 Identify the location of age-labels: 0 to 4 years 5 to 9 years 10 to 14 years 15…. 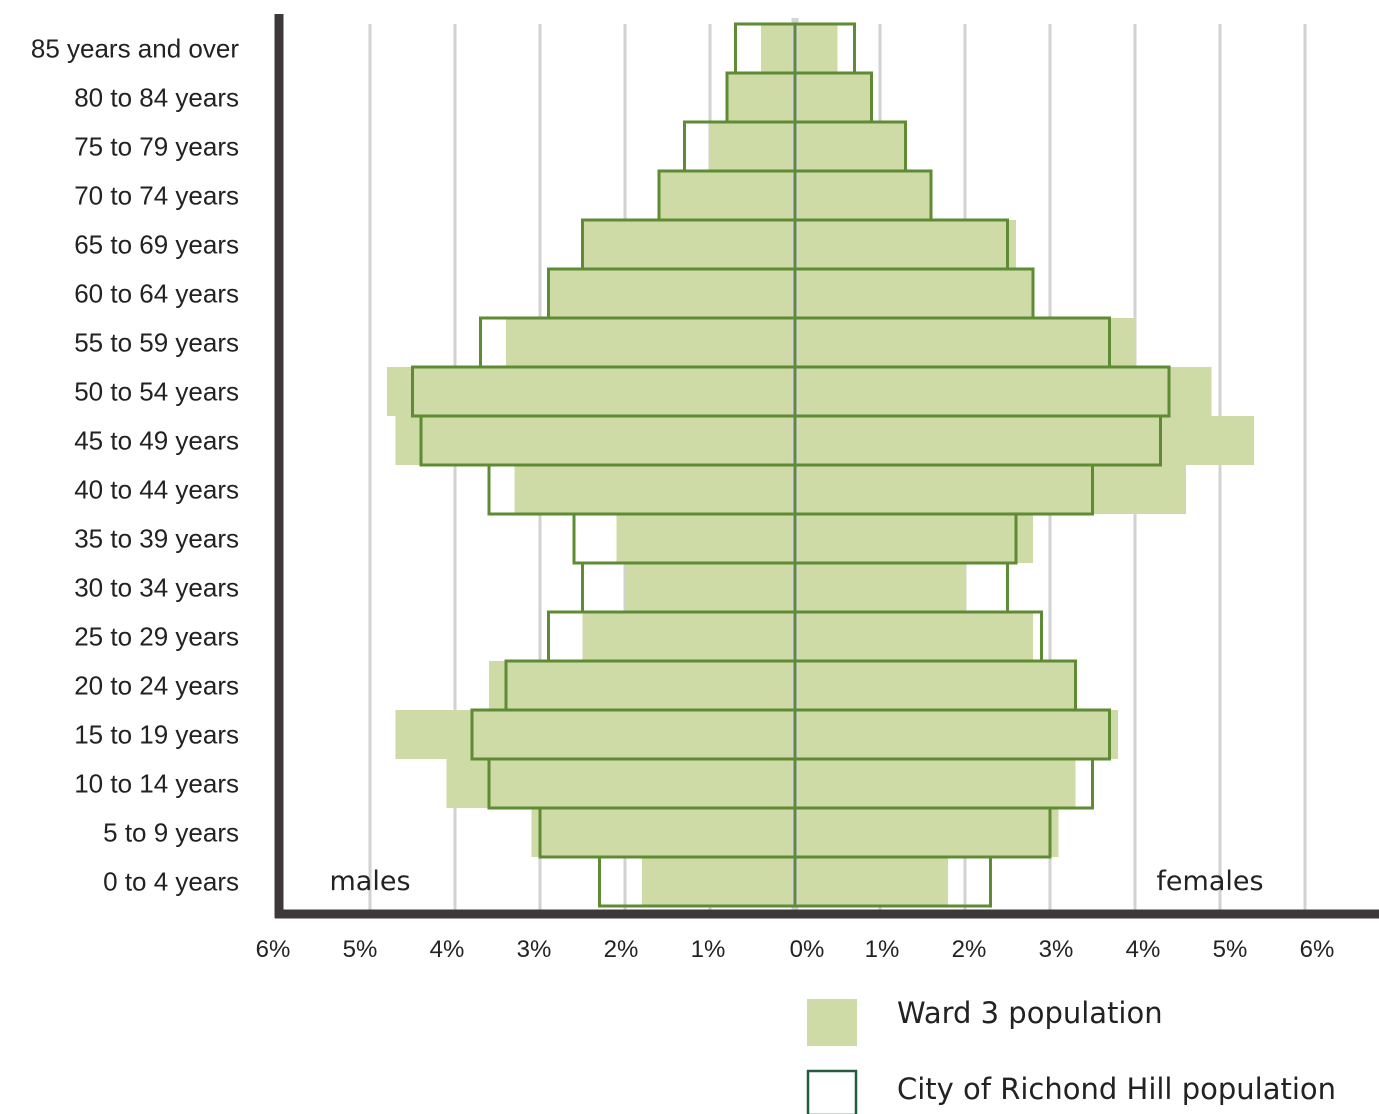
(135, 465).